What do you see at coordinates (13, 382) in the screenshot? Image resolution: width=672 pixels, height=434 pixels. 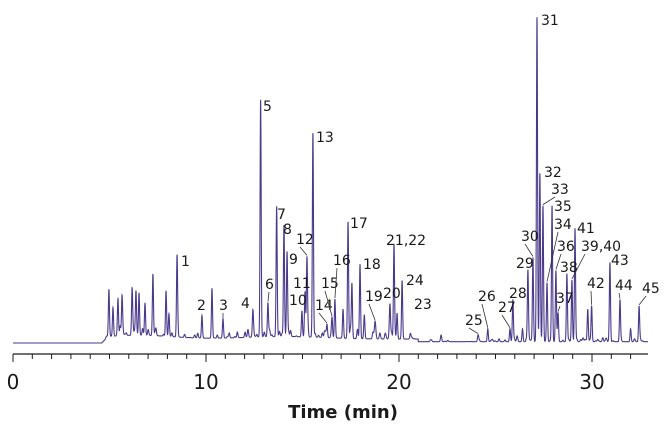 I see `x-tick-label: 0` at bounding box center [13, 382].